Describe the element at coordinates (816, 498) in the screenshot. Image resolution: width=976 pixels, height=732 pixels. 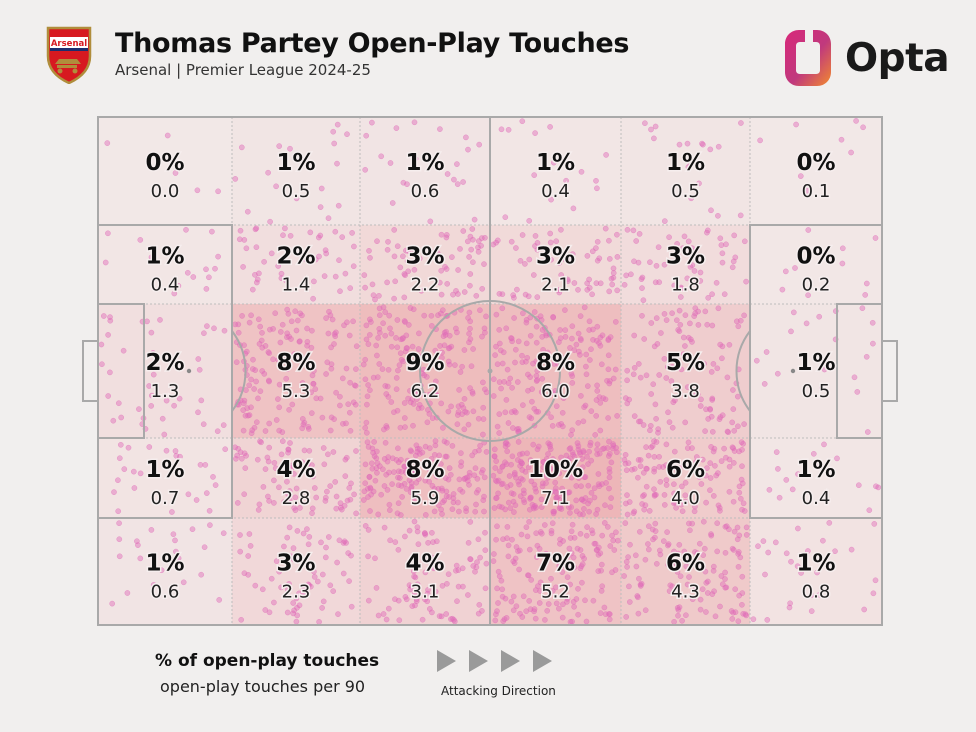
I see `zone-per90-label: 0.4` at that location.